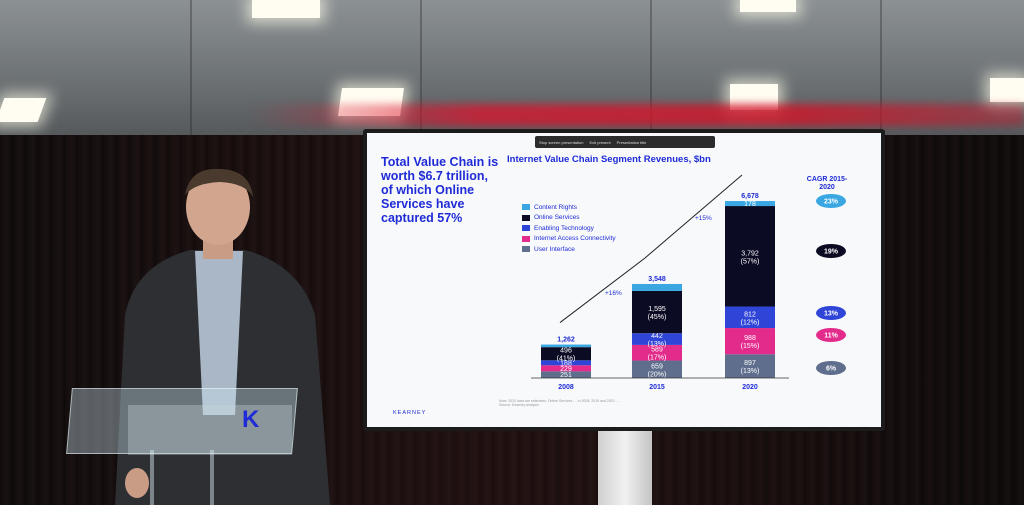 Image resolution: width=1024 pixels, height=505 pixels. Describe the element at coordinates (657, 374) in the screenshot. I see `bar-data-label: (20%)` at that location.